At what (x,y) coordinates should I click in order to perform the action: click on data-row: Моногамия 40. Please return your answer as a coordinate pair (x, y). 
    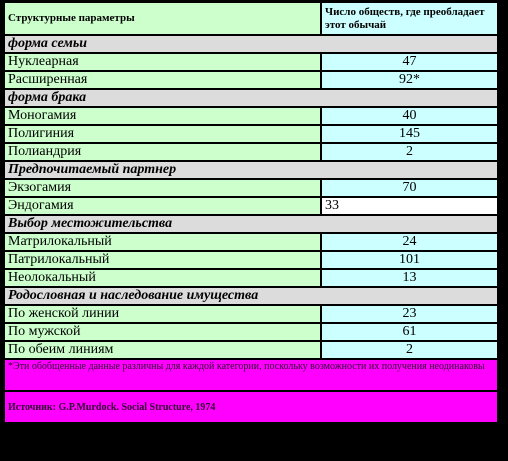
    Looking at the image, I should click on (251, 116).